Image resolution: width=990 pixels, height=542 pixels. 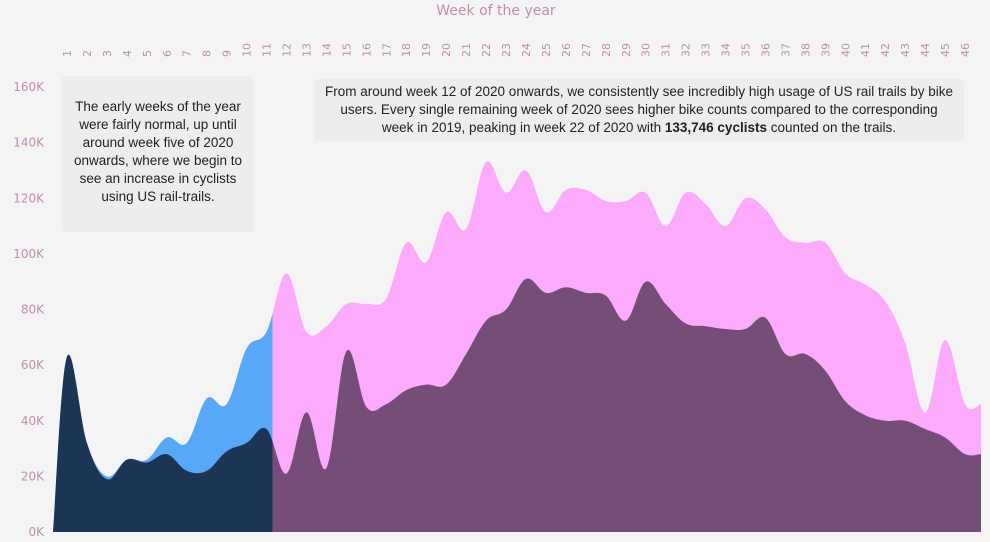 I want to click on x-axis-title: Week of the year, so click(x=496, y=11).